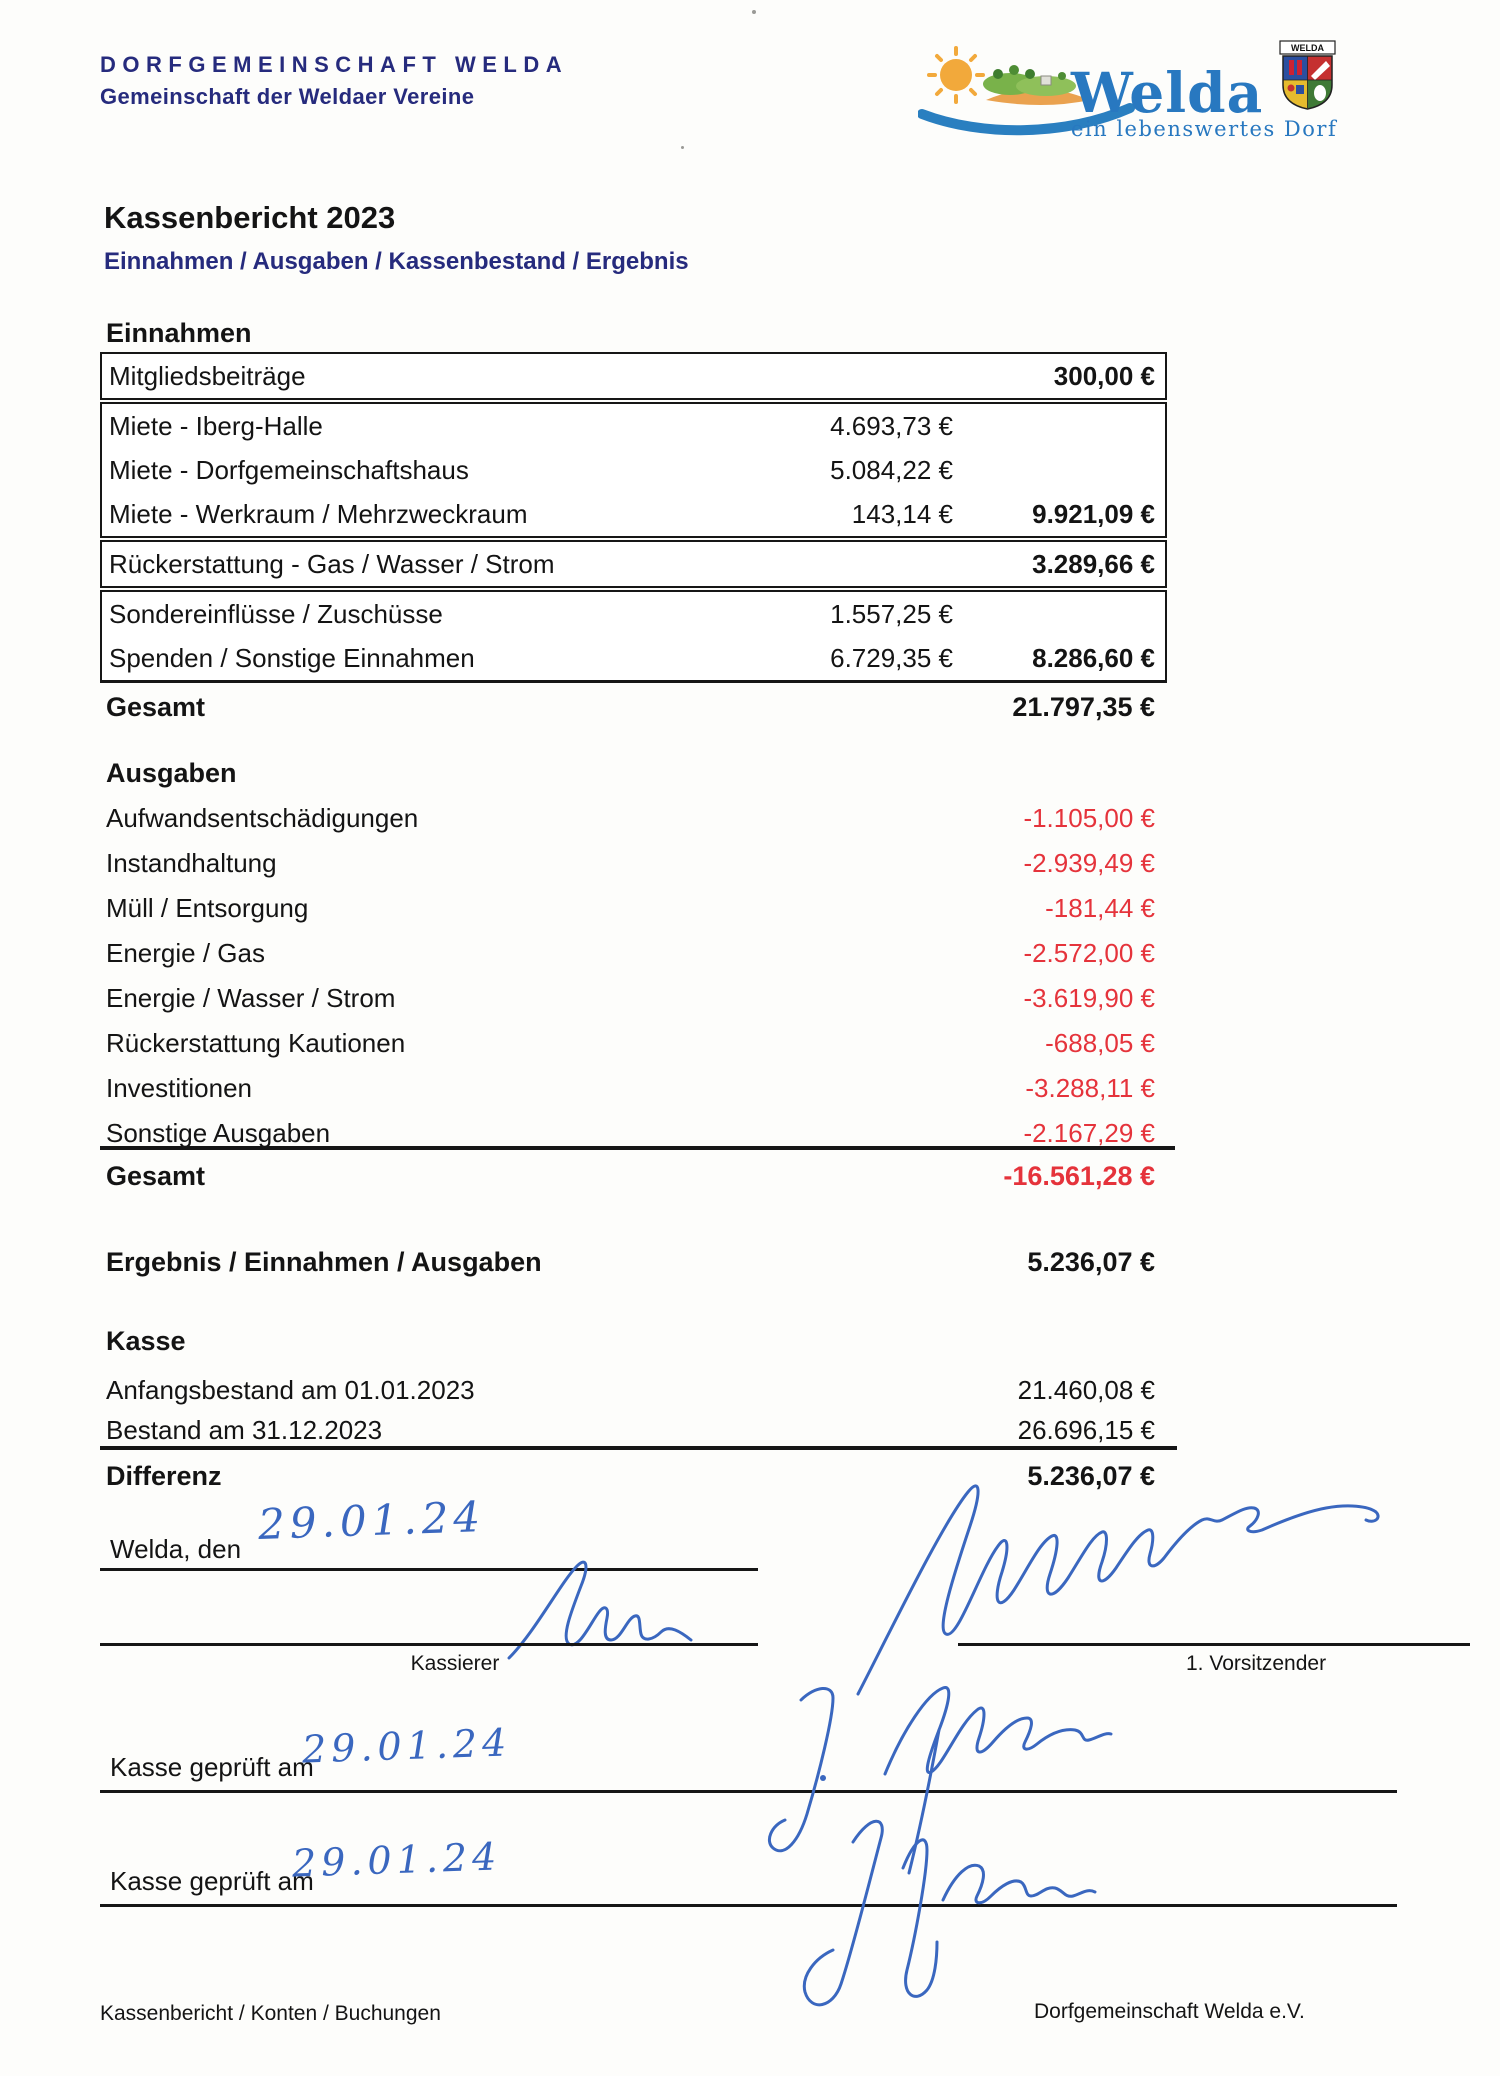 This screenshot has height=2076, width=1500. Describe the element at coordinates (270, 2013) in the screenshot. I see `footer-left: Kassenbericht / Konten / Buchungen` at that location.